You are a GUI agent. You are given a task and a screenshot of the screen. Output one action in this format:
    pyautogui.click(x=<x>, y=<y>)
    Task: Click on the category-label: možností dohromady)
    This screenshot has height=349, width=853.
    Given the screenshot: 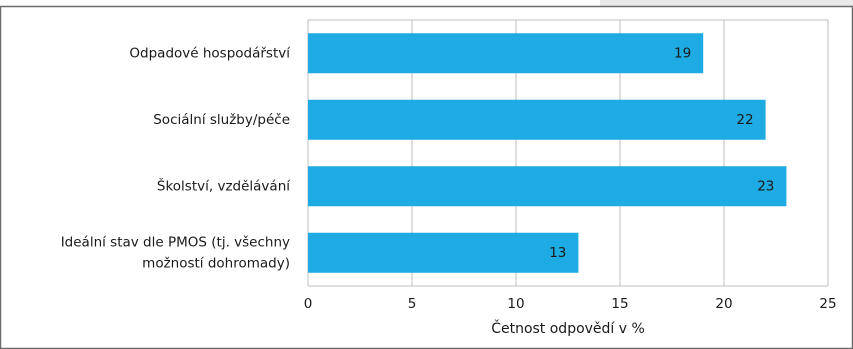 What is the action you would take?
    pyautogui.click(x=216, y=263)
    